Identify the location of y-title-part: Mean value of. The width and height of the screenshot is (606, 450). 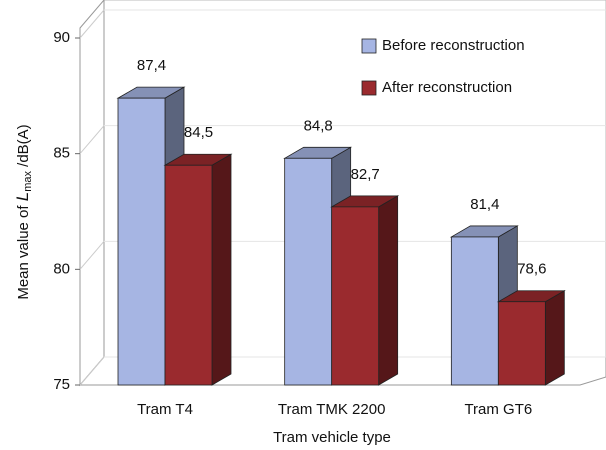
(23, 250).